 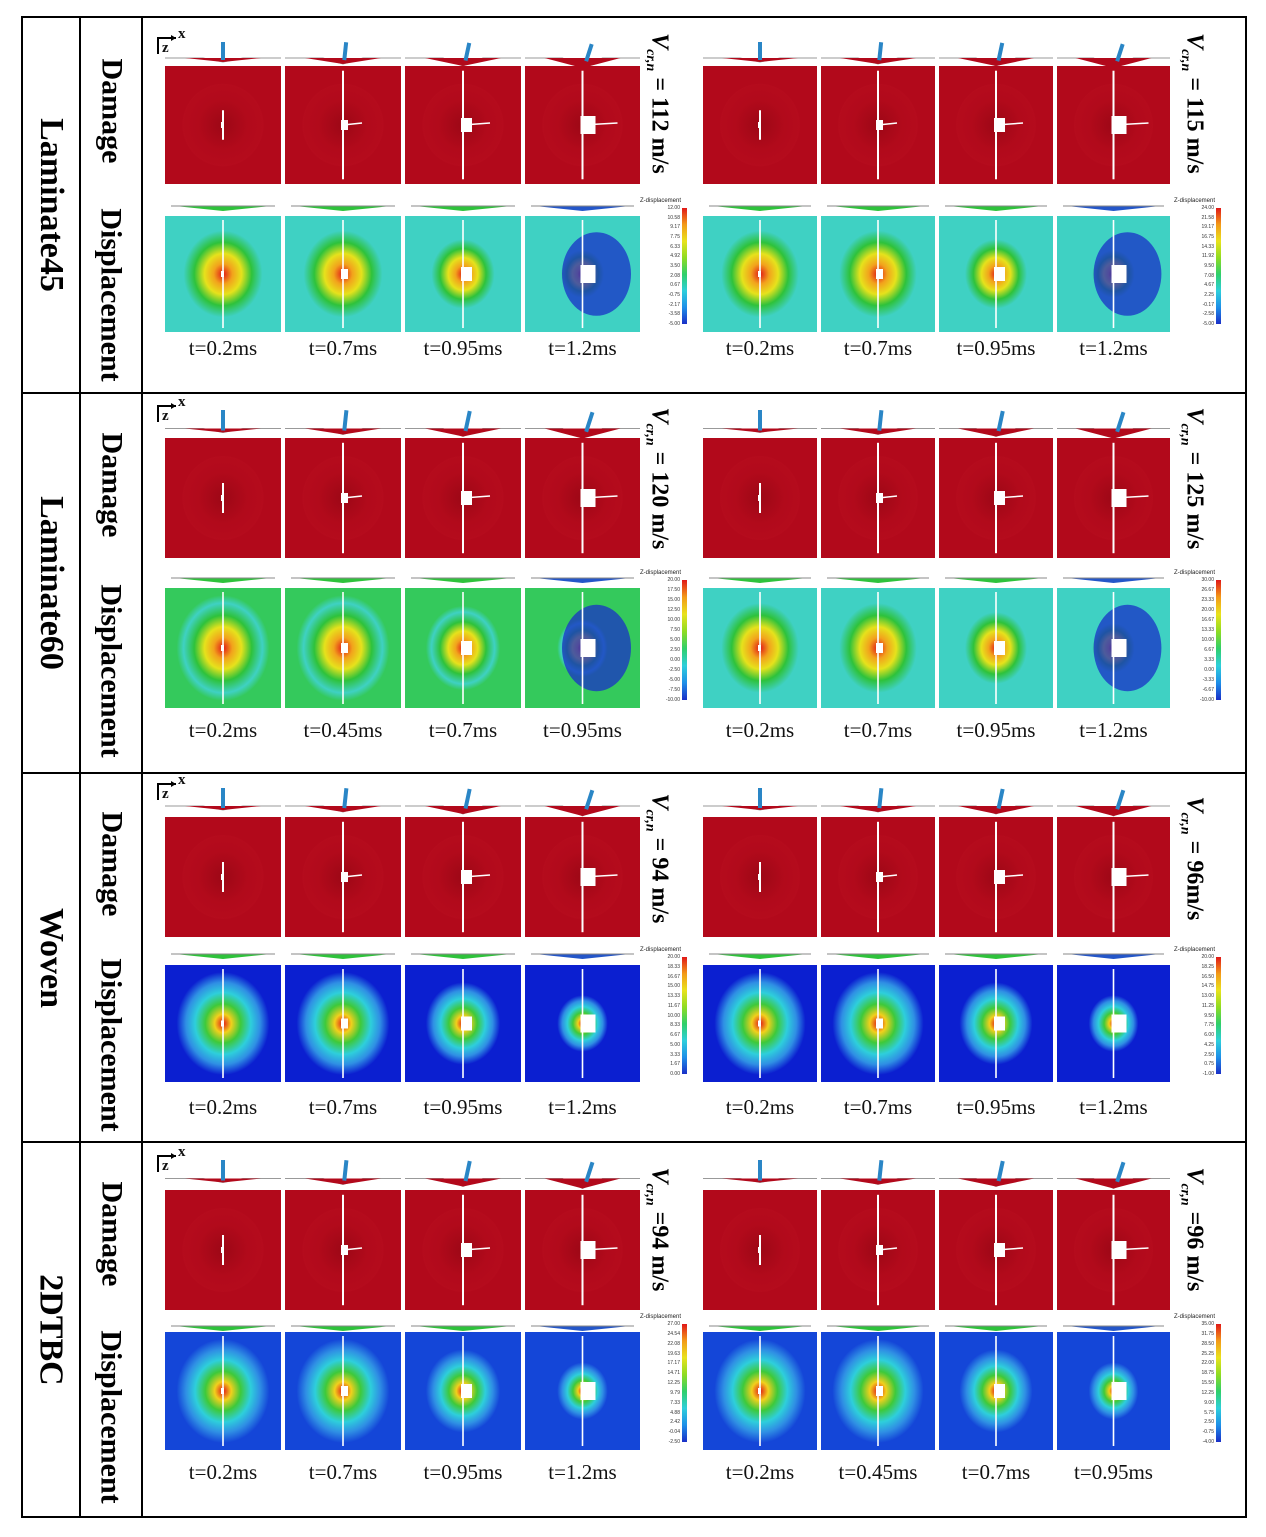 I want to click on time-label: t=0.95ms, so click(x=996, y=1107).